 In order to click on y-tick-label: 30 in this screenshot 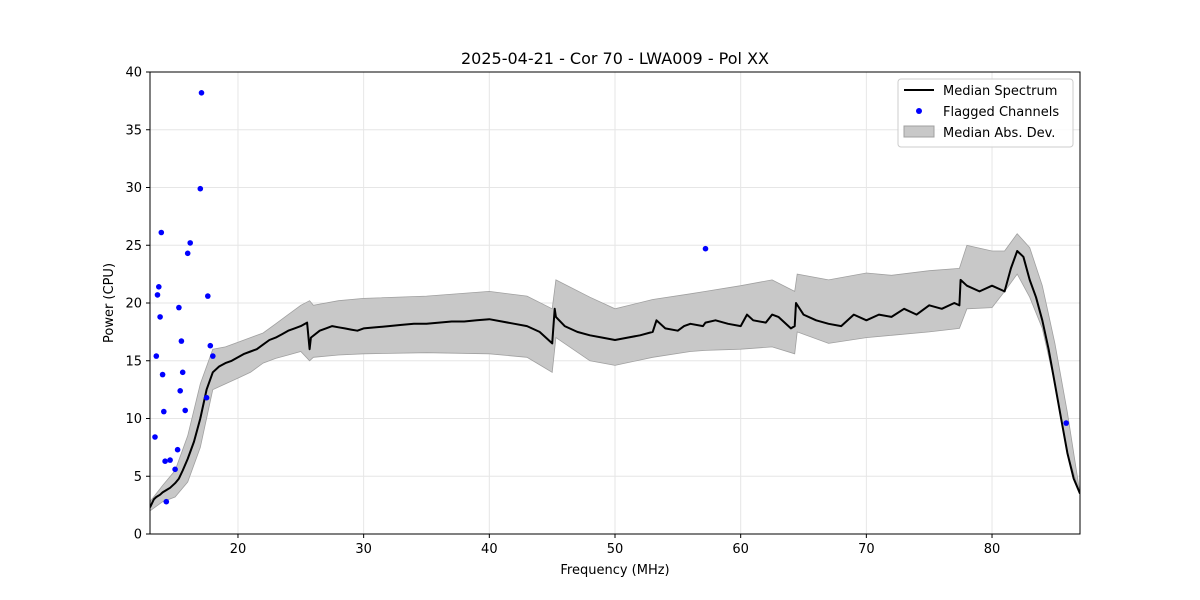, I will do `click(133, 188)`.